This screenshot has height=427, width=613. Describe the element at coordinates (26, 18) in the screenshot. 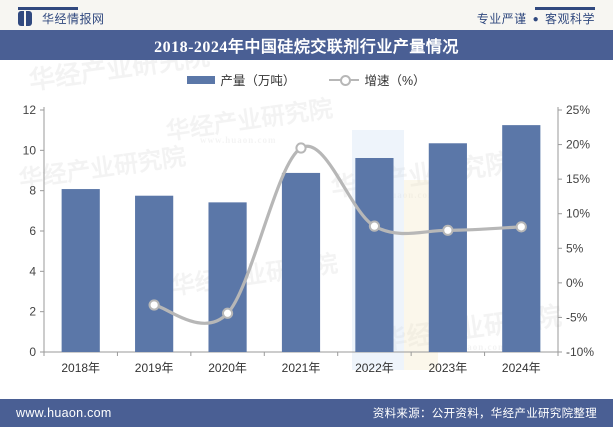

I see `book-icon` at that location.